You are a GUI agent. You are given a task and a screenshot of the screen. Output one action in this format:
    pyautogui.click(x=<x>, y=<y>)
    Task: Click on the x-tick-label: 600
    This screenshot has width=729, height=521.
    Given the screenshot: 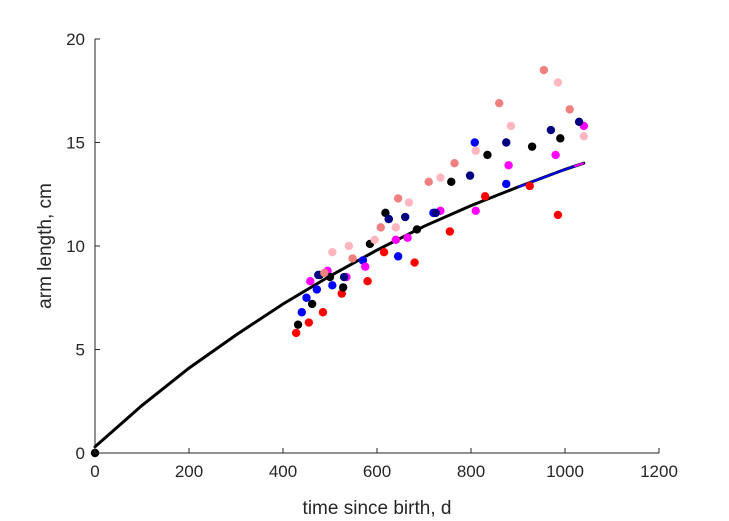 What is the action you would take?
    pyautogui.click(x=377, y=471)
    